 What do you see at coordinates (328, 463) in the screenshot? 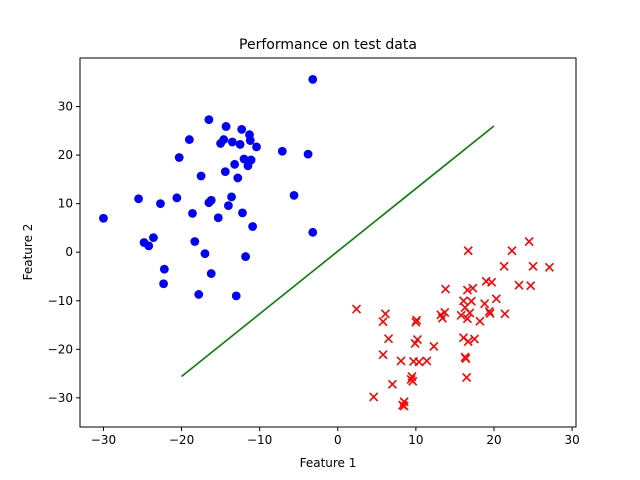
I see `x-axis-label: Feature 1` at bounding box center [328, 463].